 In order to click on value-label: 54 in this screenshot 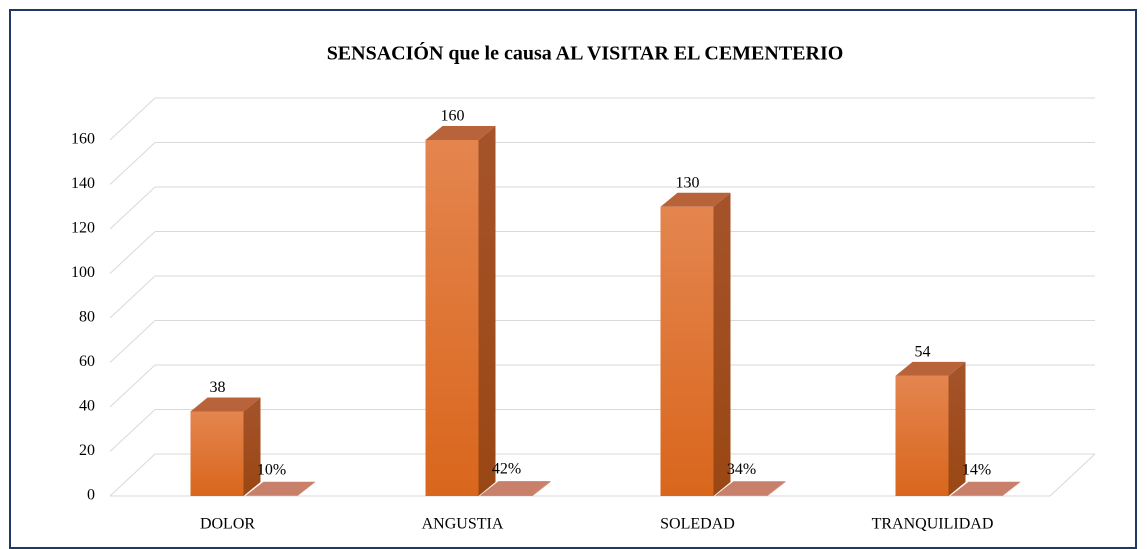, I will do `click(923, 352)`.